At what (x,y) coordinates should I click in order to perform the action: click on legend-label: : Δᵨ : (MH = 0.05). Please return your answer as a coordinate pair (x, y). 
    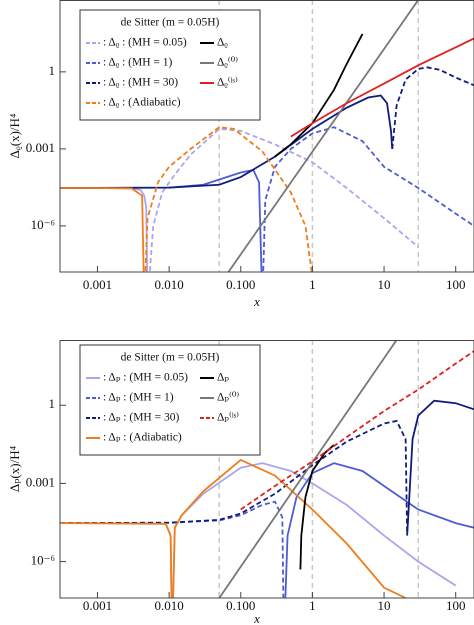
    Looking at the image, I should click on (145, 43).